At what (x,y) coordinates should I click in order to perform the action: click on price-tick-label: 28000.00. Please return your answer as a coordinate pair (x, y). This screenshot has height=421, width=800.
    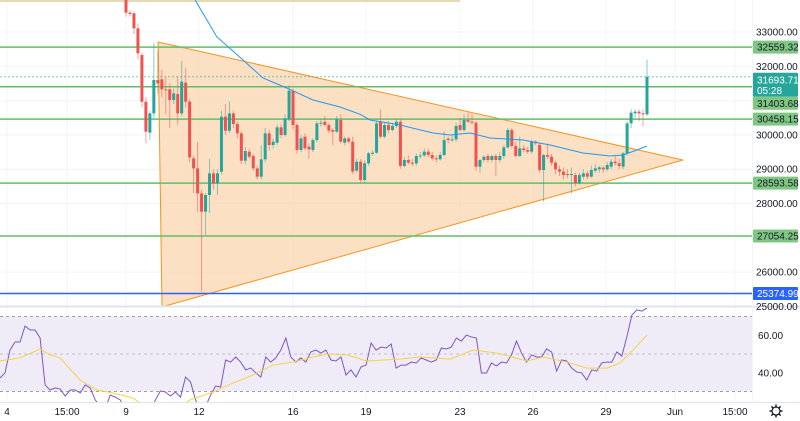
    Looking at the image, I should click on (777, 204).